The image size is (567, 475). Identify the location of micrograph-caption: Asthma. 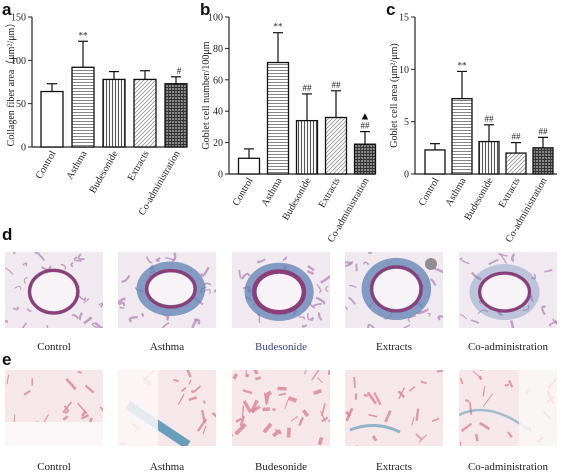
(167, 467).